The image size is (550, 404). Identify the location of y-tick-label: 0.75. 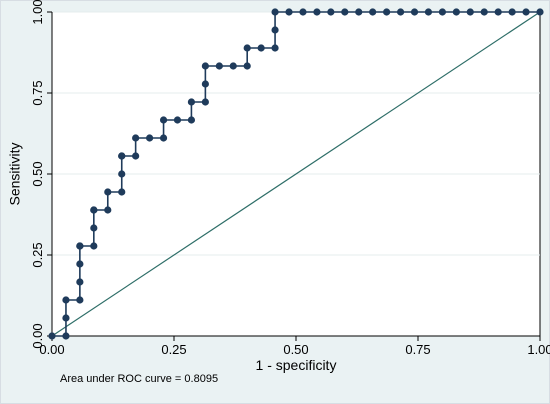
(37, 92).